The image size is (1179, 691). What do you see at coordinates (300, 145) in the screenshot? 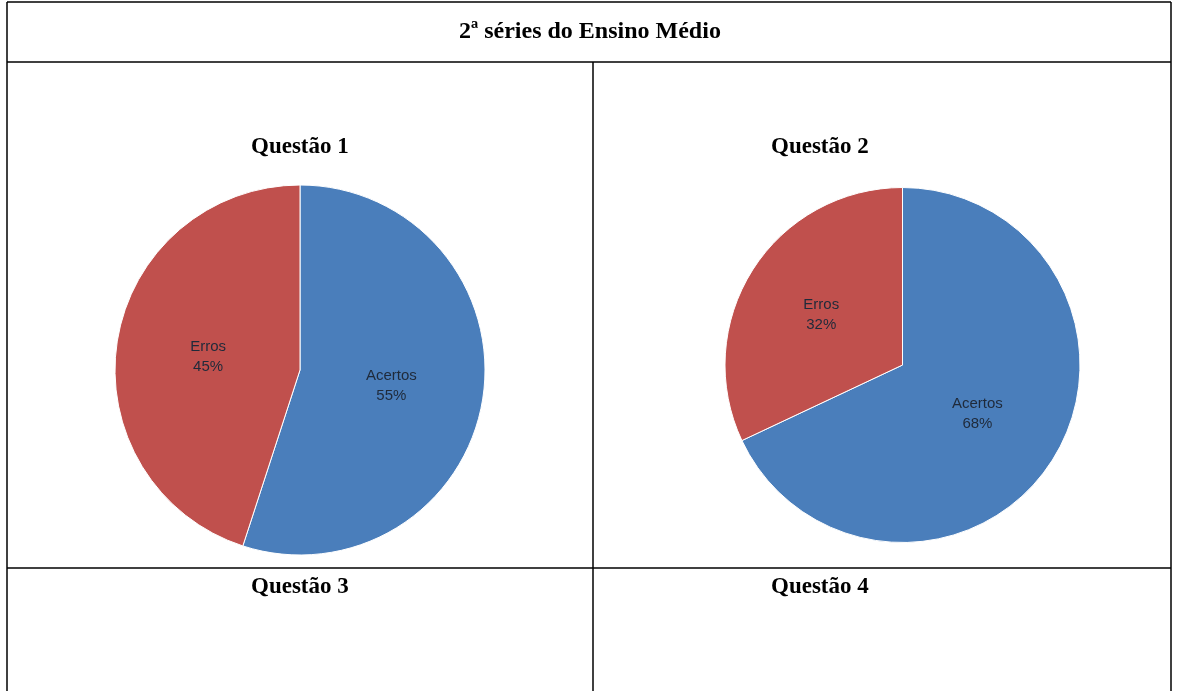
I see `chart-title: Questão 1` at bounding box center [300, 145].